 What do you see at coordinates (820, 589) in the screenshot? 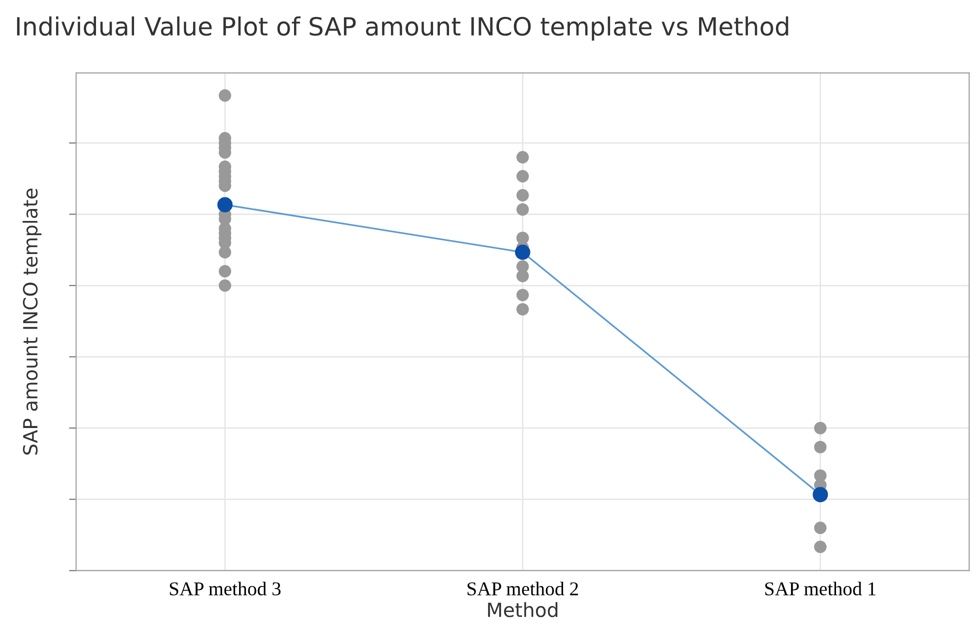
I see `x-tick-label: SAP method 1` at bounding box center [820, 589].